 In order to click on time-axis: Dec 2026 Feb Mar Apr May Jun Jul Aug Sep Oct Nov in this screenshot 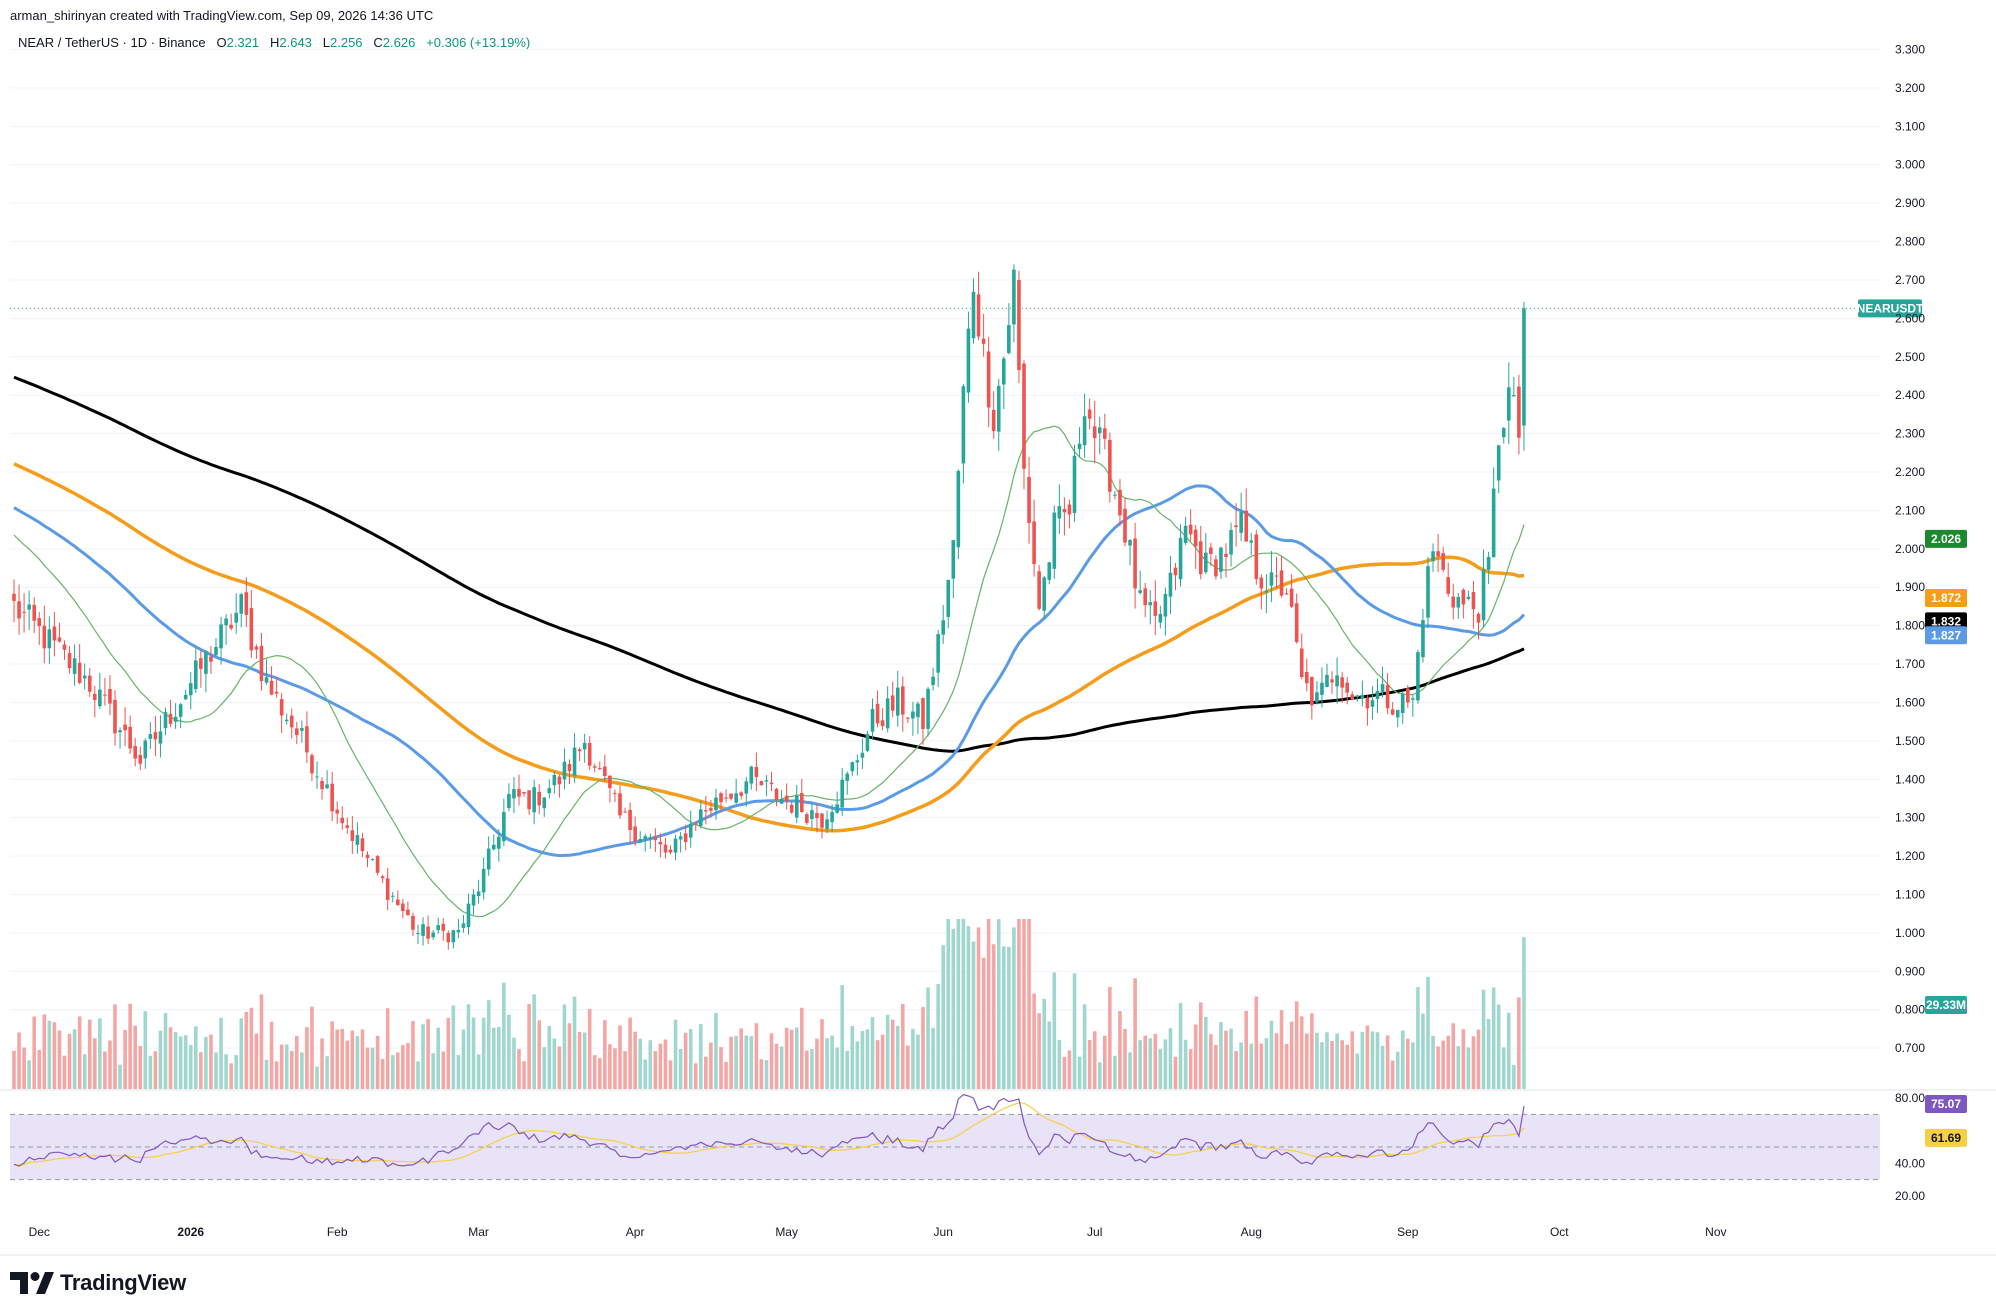, I will do `click(878, 1232)`.